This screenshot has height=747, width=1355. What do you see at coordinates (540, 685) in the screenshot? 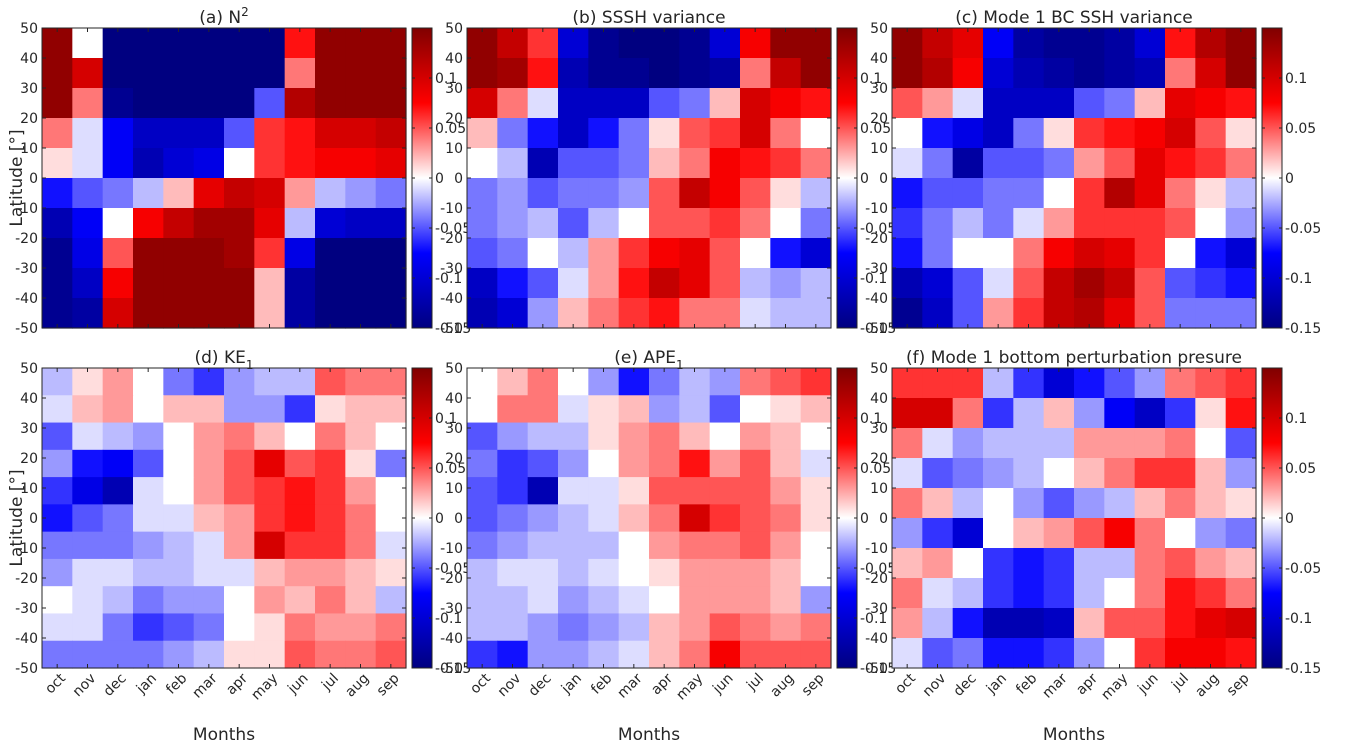
I see `x-tick-label: dec` at bounding box center [540, 685].